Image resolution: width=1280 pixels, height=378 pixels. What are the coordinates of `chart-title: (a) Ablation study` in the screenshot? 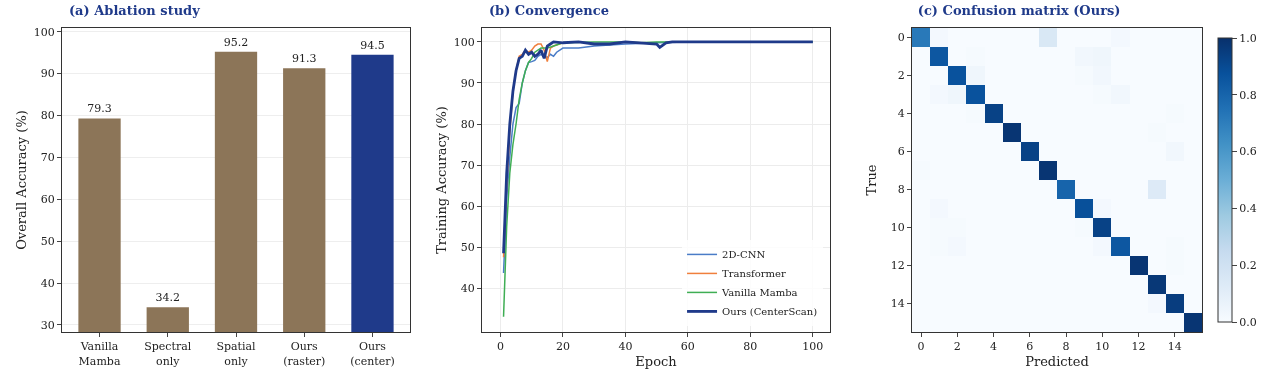 It's located at (134, 10).